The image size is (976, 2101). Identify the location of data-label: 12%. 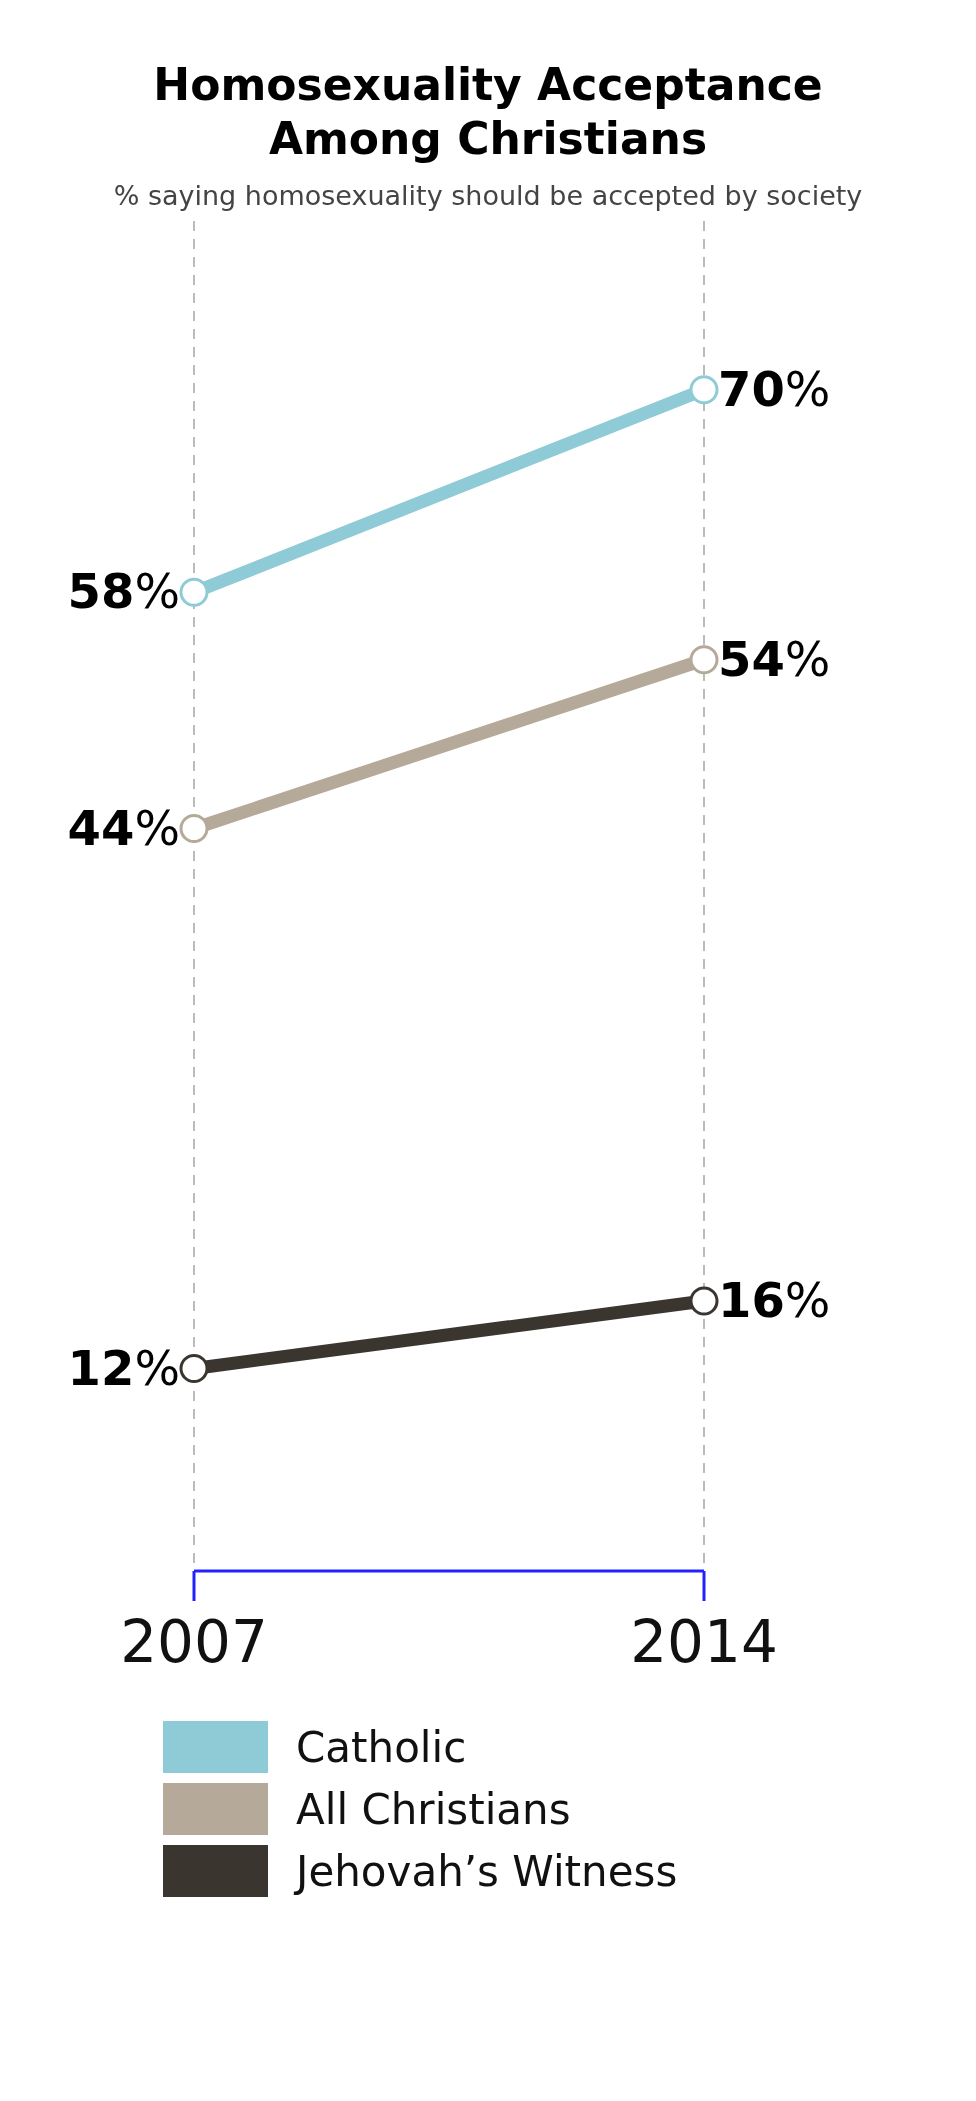
(123, 1367).